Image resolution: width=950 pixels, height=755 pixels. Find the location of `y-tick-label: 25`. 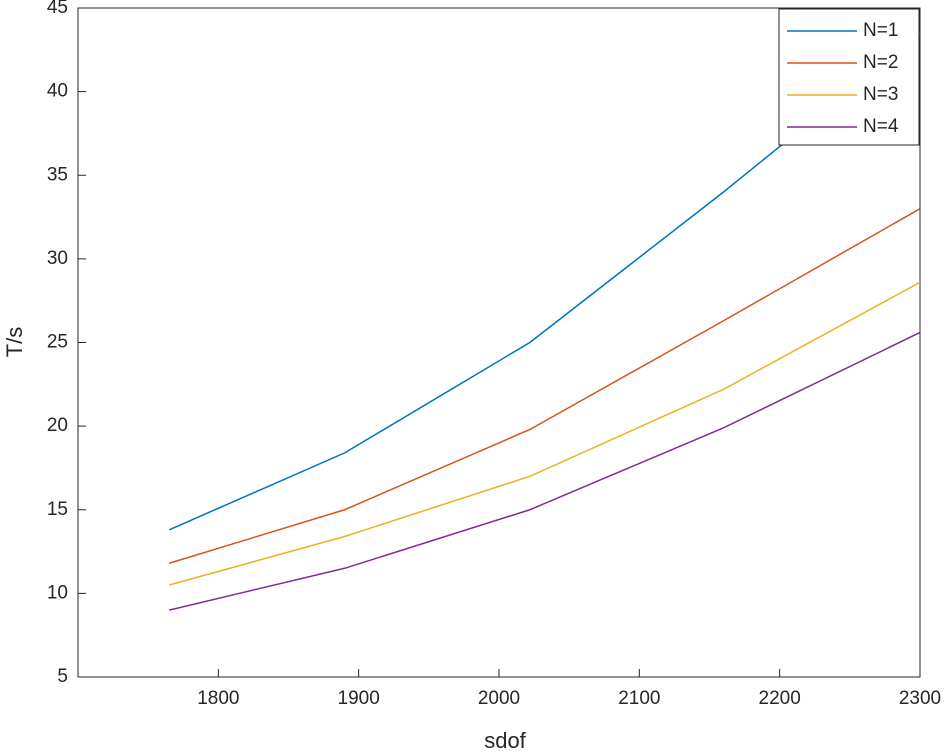

y-tick-label: 25 is located at coordinates (57, 342).